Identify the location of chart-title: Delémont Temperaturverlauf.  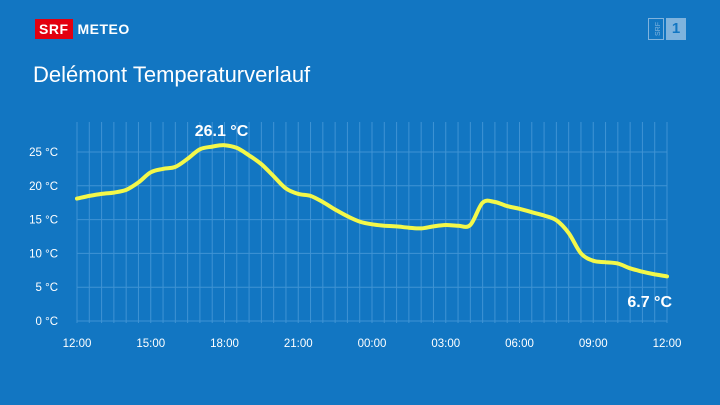
(172, 74).